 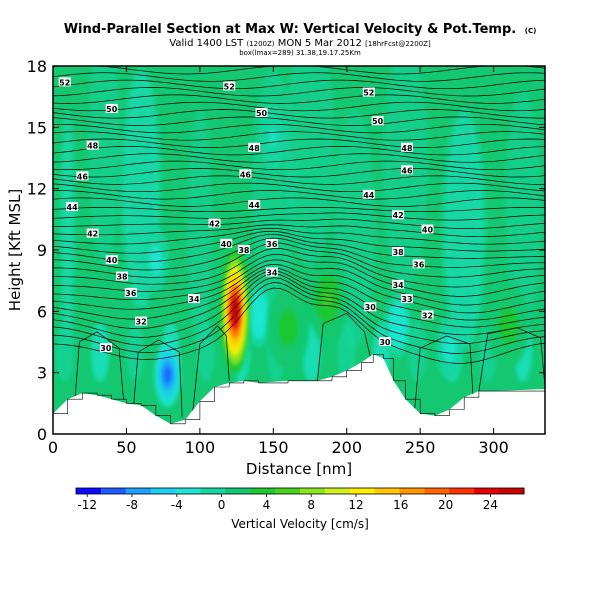 What do you see at coordinates (42, 434) in the screenshot?
I see `y-tick-label-0: 0` at bounding box center [42, 434].